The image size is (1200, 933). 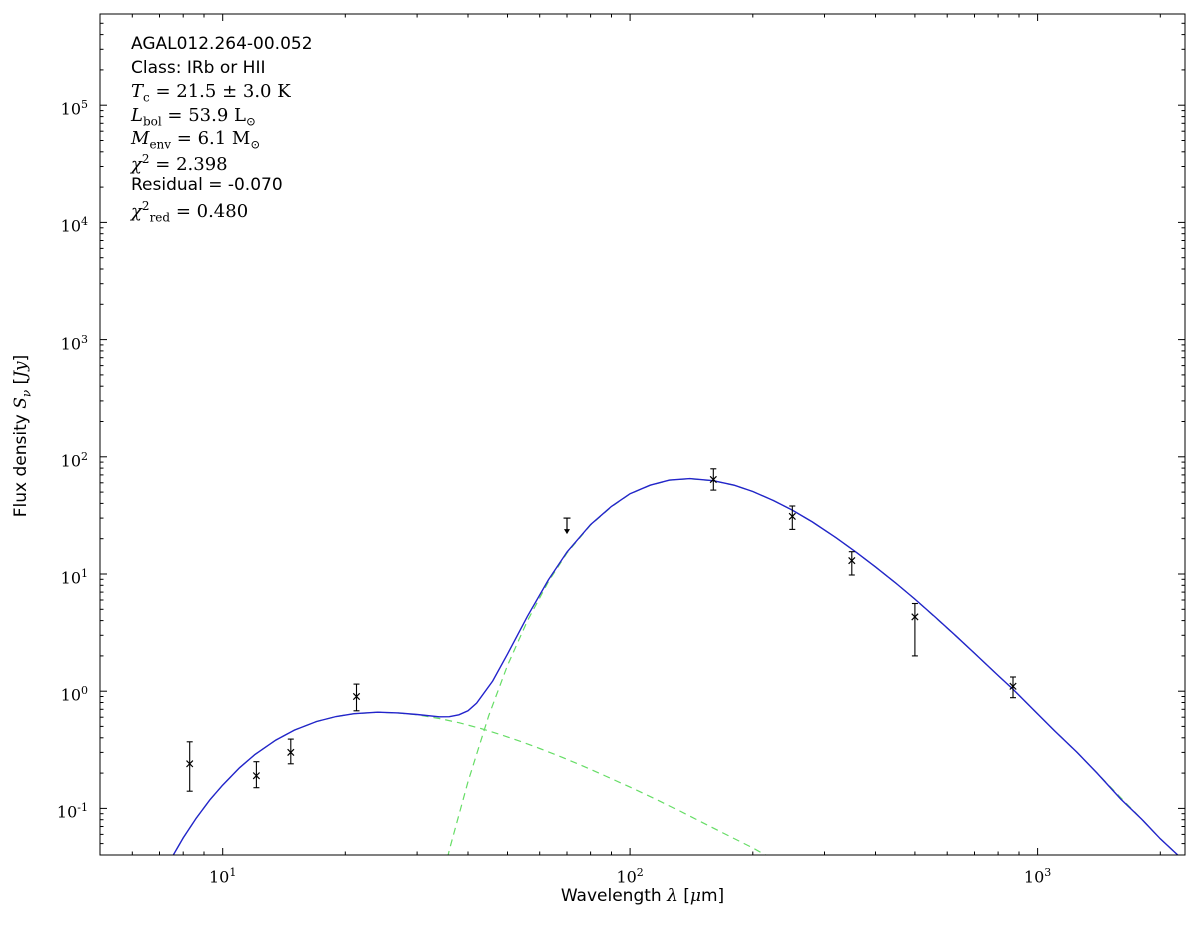 I want to click on x-tick-label: 101, so click(x=222, y=876).